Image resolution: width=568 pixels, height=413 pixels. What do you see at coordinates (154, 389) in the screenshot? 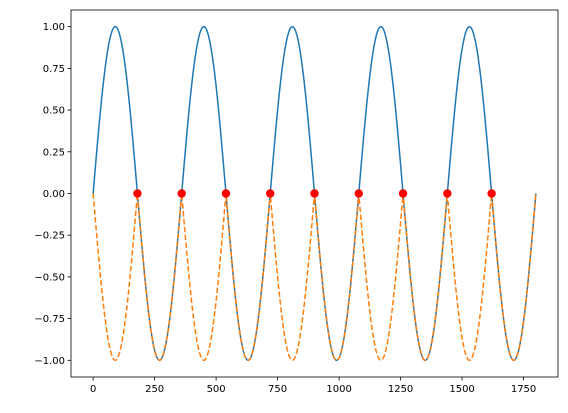
I see `x-tick-label: 250` at bounding box center [154, 389].